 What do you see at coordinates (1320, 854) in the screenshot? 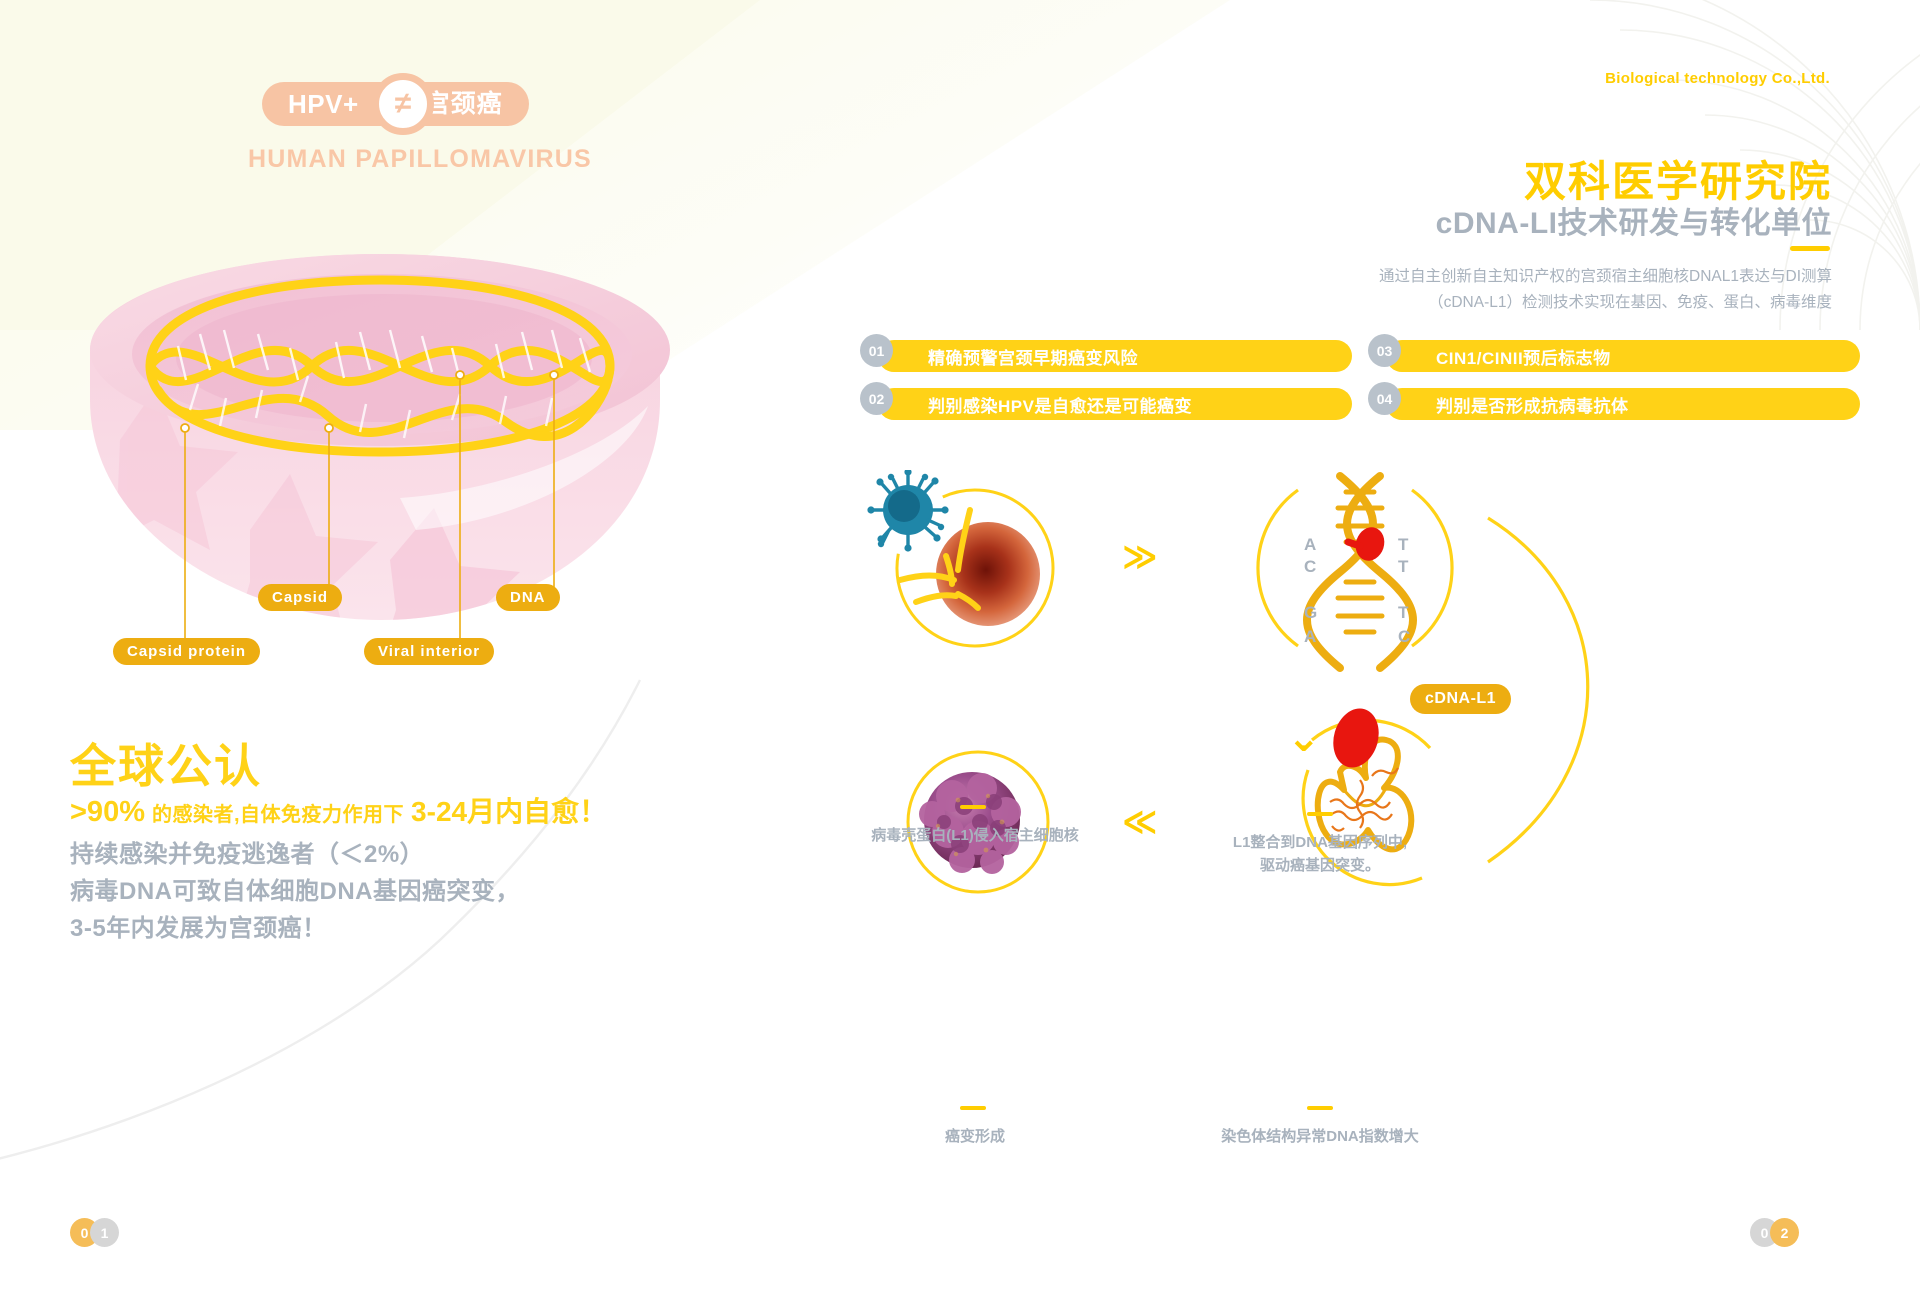
I see `step2-caption: L1整合到DNA基因序列中, 驱动癌基因突变。` at bounding box center [1320, 854].